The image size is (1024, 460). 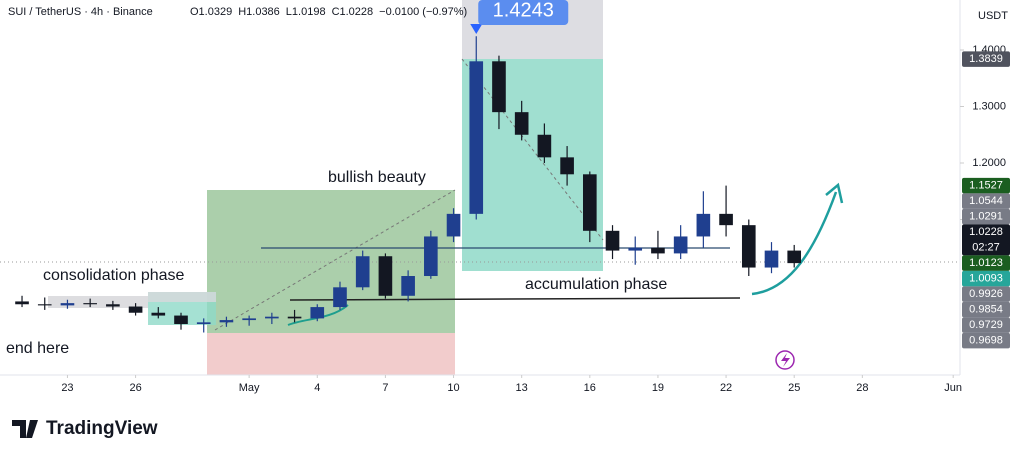 What do you see at coordinates (114, 275) in the screenshot?
I see `annotation: consolidation phase` at bounding box center [114, 275].